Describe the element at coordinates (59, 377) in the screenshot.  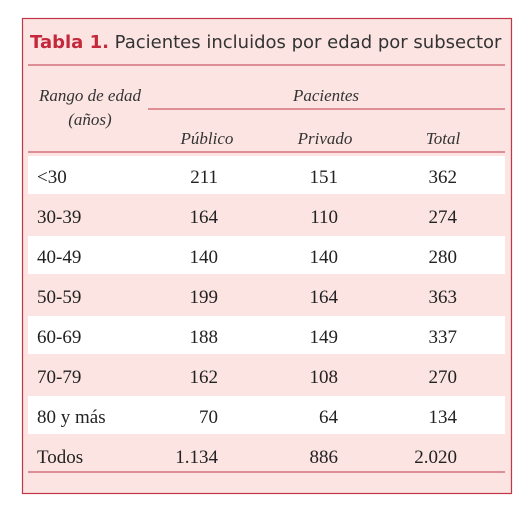
I see `row-label: 70-79` at that location.